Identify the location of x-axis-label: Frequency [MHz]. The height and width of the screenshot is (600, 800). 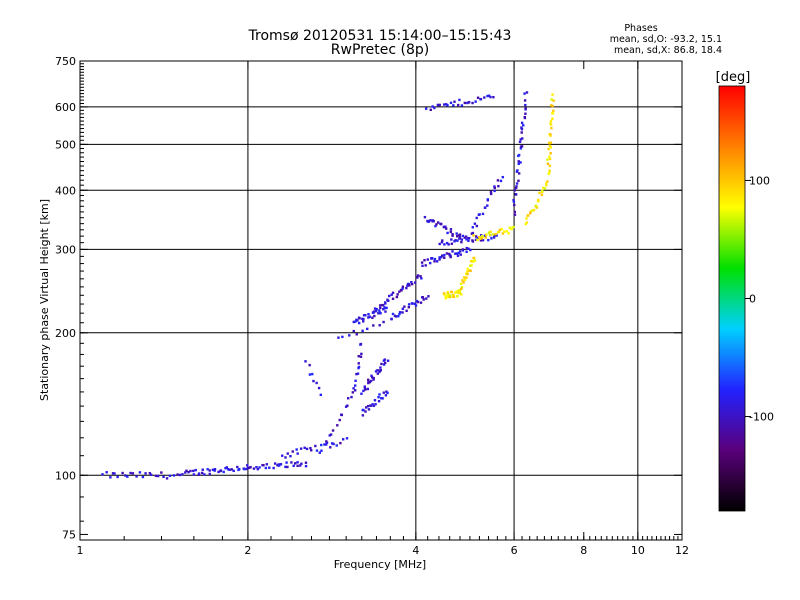
(380, 564).